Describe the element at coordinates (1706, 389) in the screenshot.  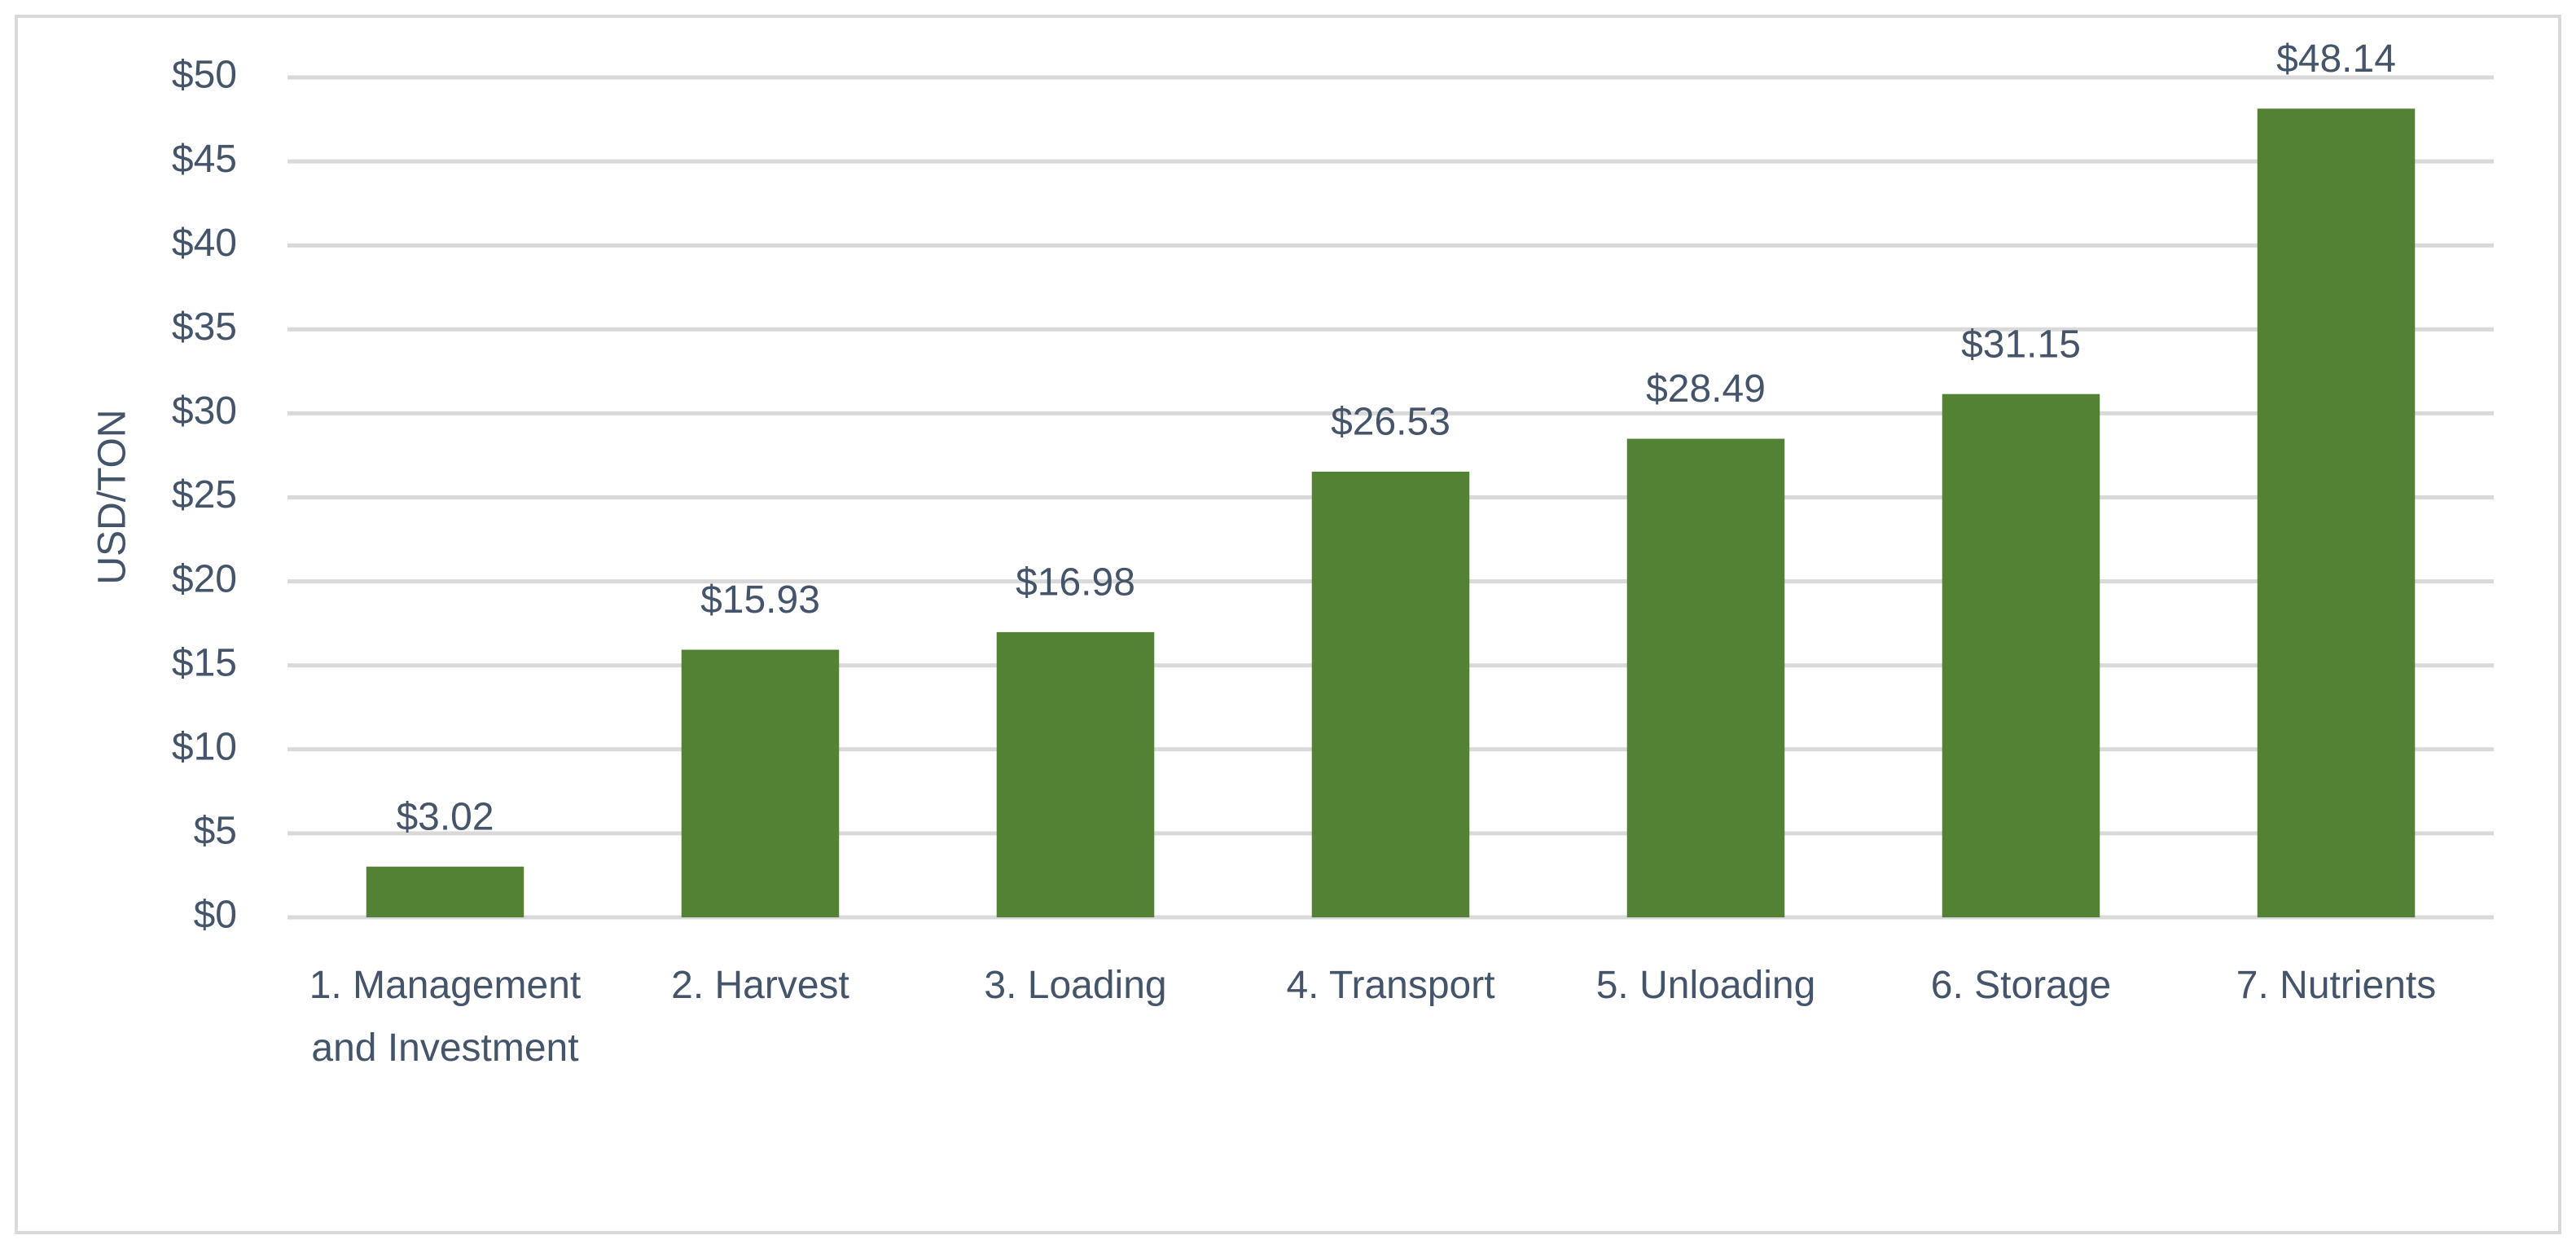
I see `data-label: $28.49` at that location.